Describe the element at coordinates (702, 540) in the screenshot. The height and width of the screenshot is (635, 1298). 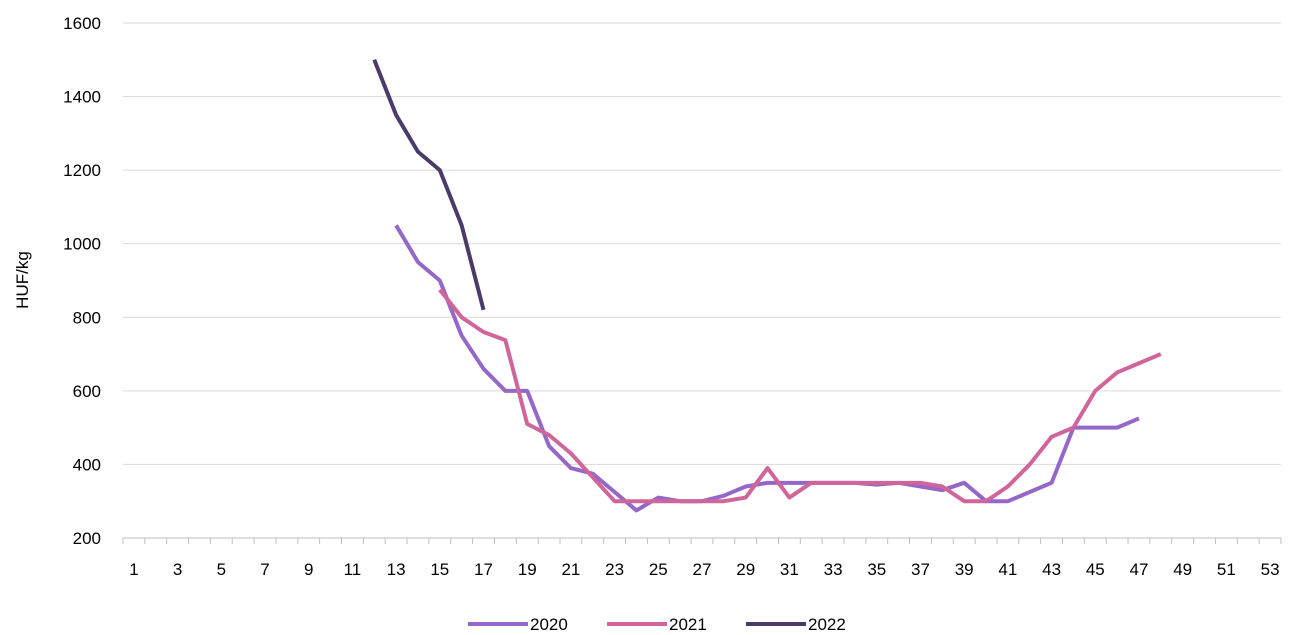
I see `x-axis` at that location.